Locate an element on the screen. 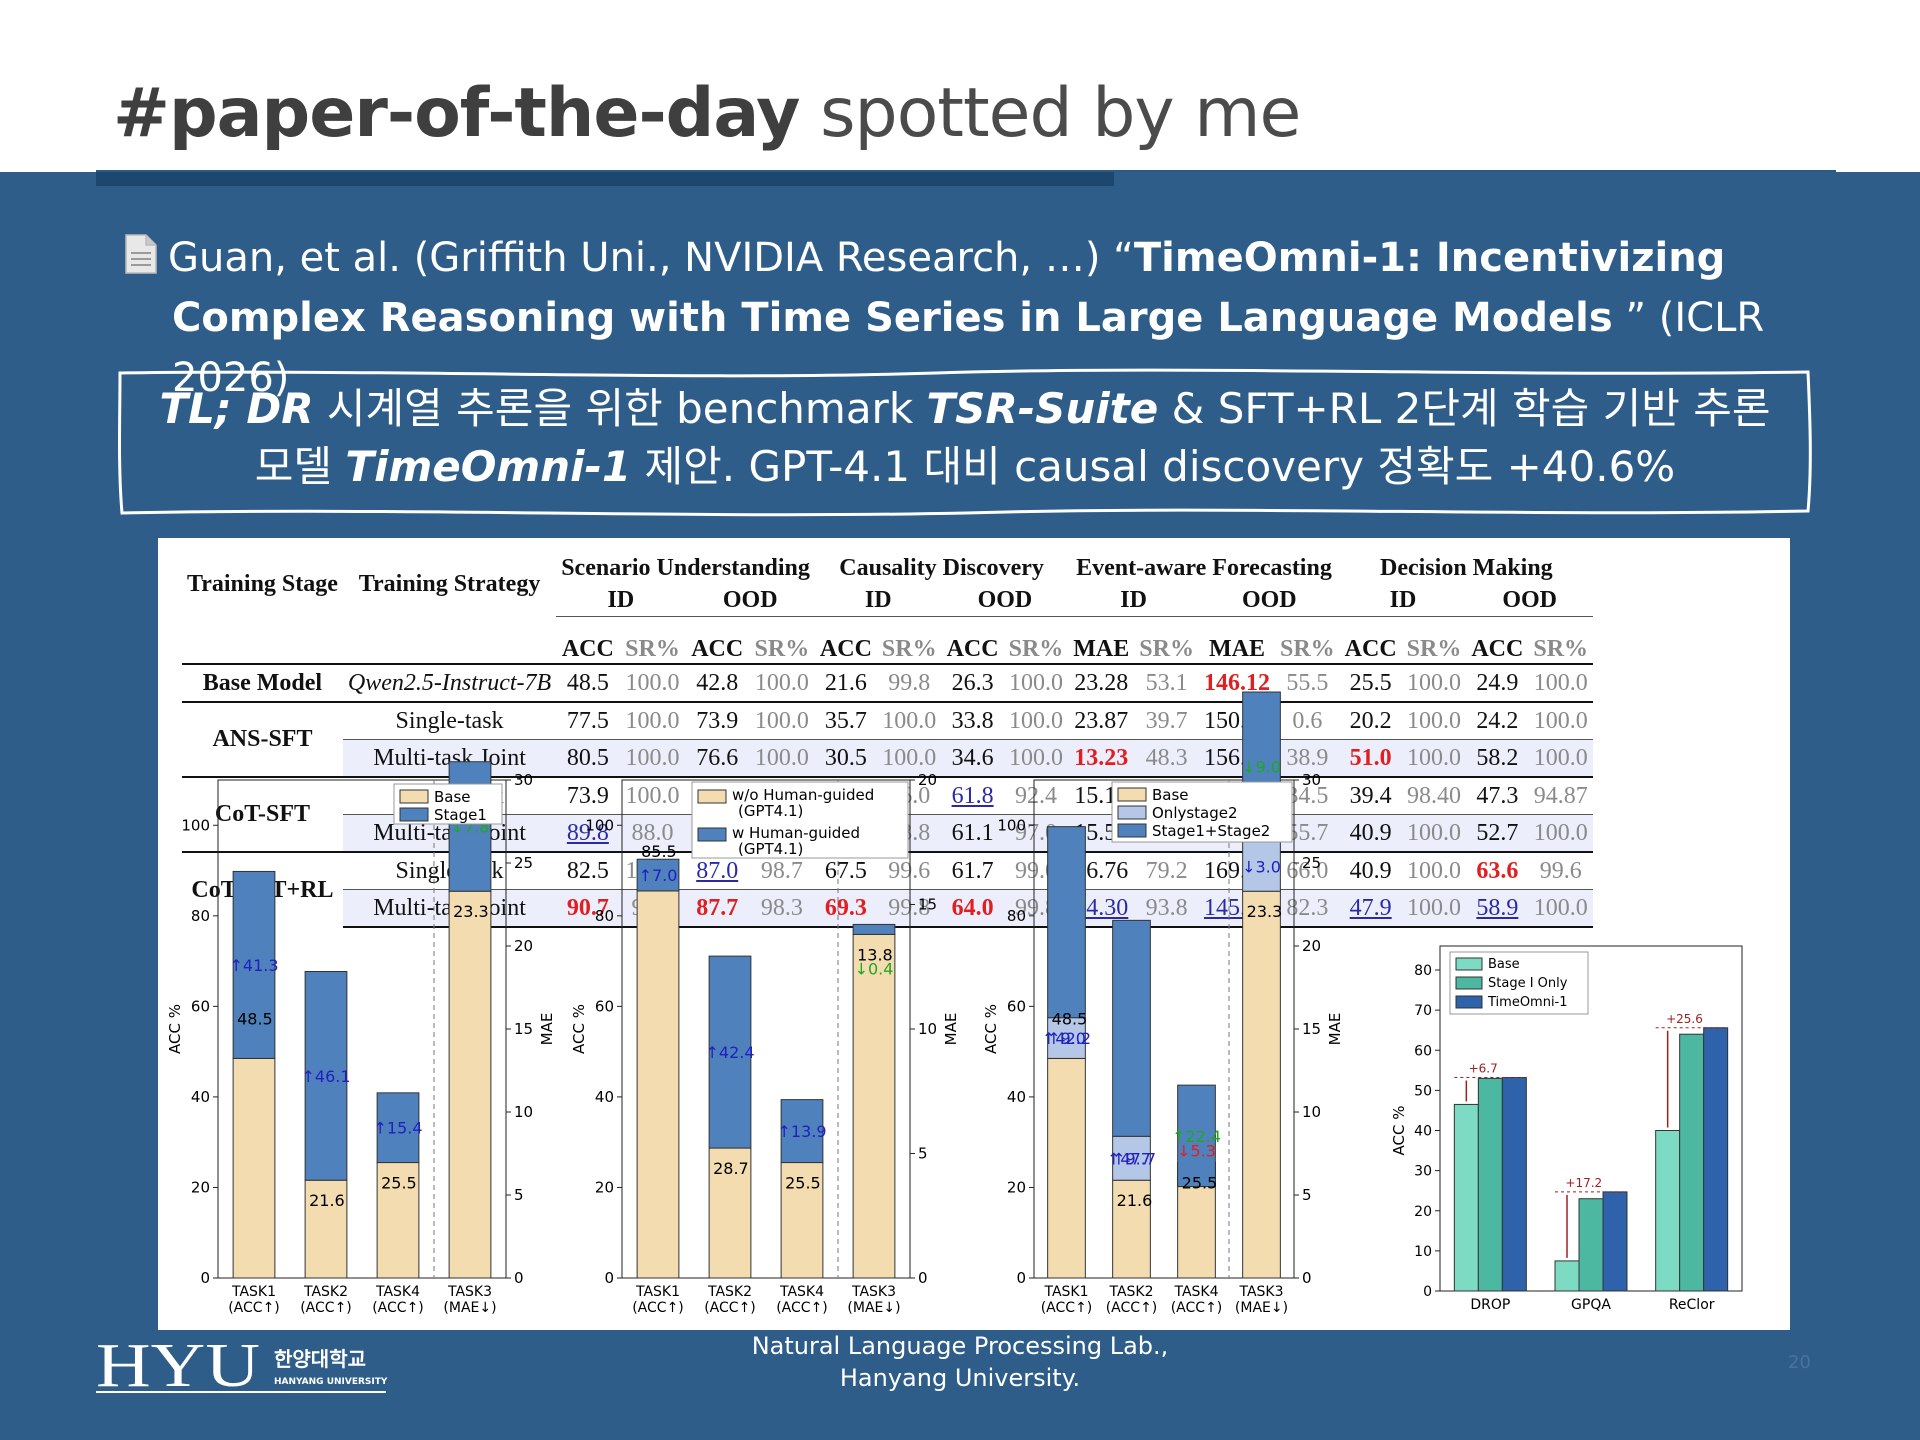 The width and height of the screenshot is (1920, 1440). x-tick-label: GPQA is located at coordinates (1591, 1305).